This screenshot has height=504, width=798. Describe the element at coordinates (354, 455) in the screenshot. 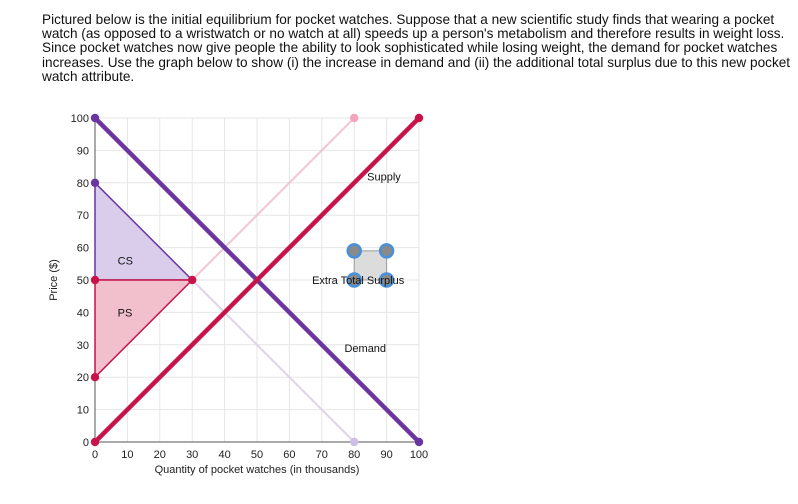

I see `x-tick-label: 80` at that location.